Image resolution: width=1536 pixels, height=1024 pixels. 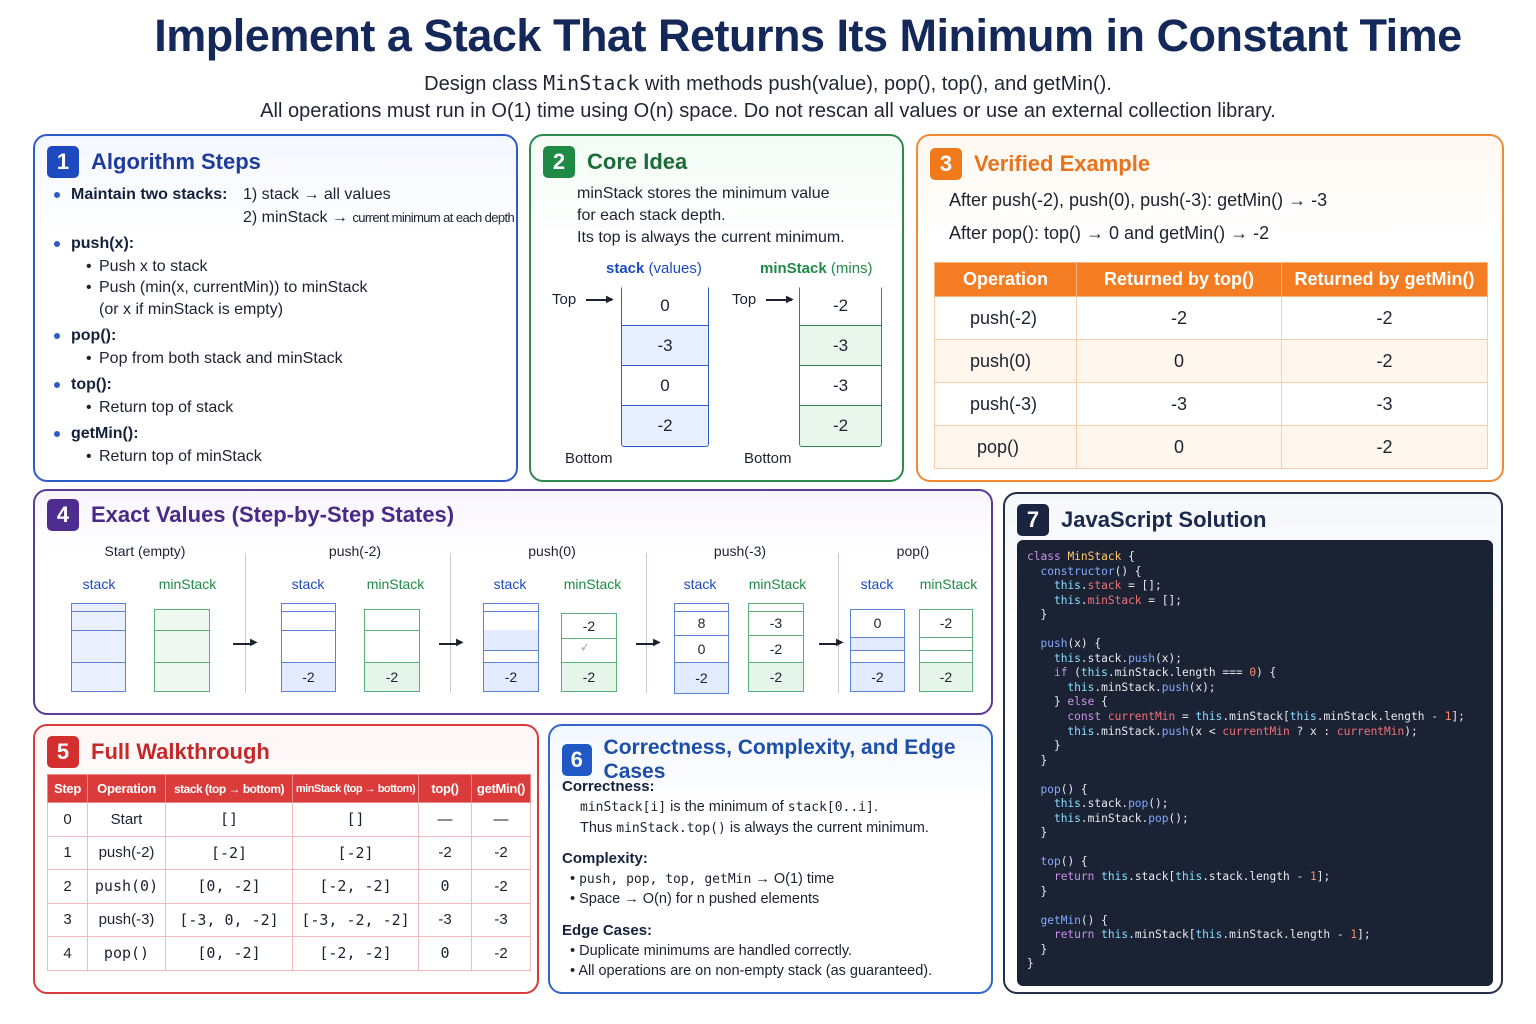 I want to click on table-row: pop() 0 -2, so click(x=1211, y=447).